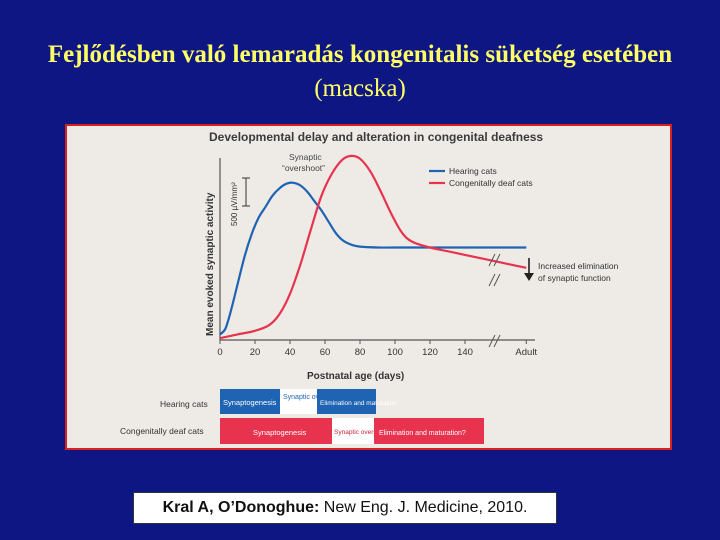  I want to click on x-tick-label-0: 0, so click(219, 352).